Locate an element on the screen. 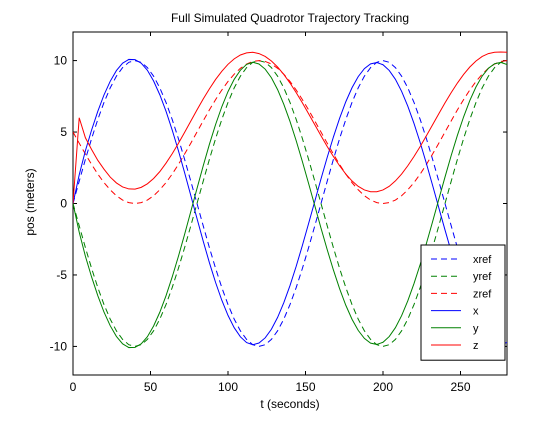 Image resolution: width=560 pixels, height=425 pixels. legend-label-z: z is located at coordinates (476, 346).